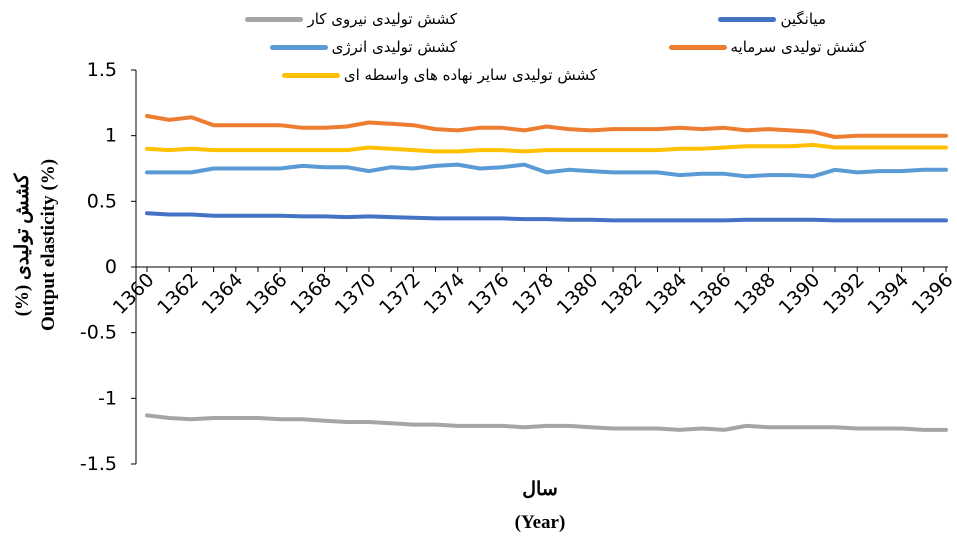 This screenshot has width=957, height=539. I want to click on legend-item-capital: کشش تولیدی سرمایه, so click(736, 47).